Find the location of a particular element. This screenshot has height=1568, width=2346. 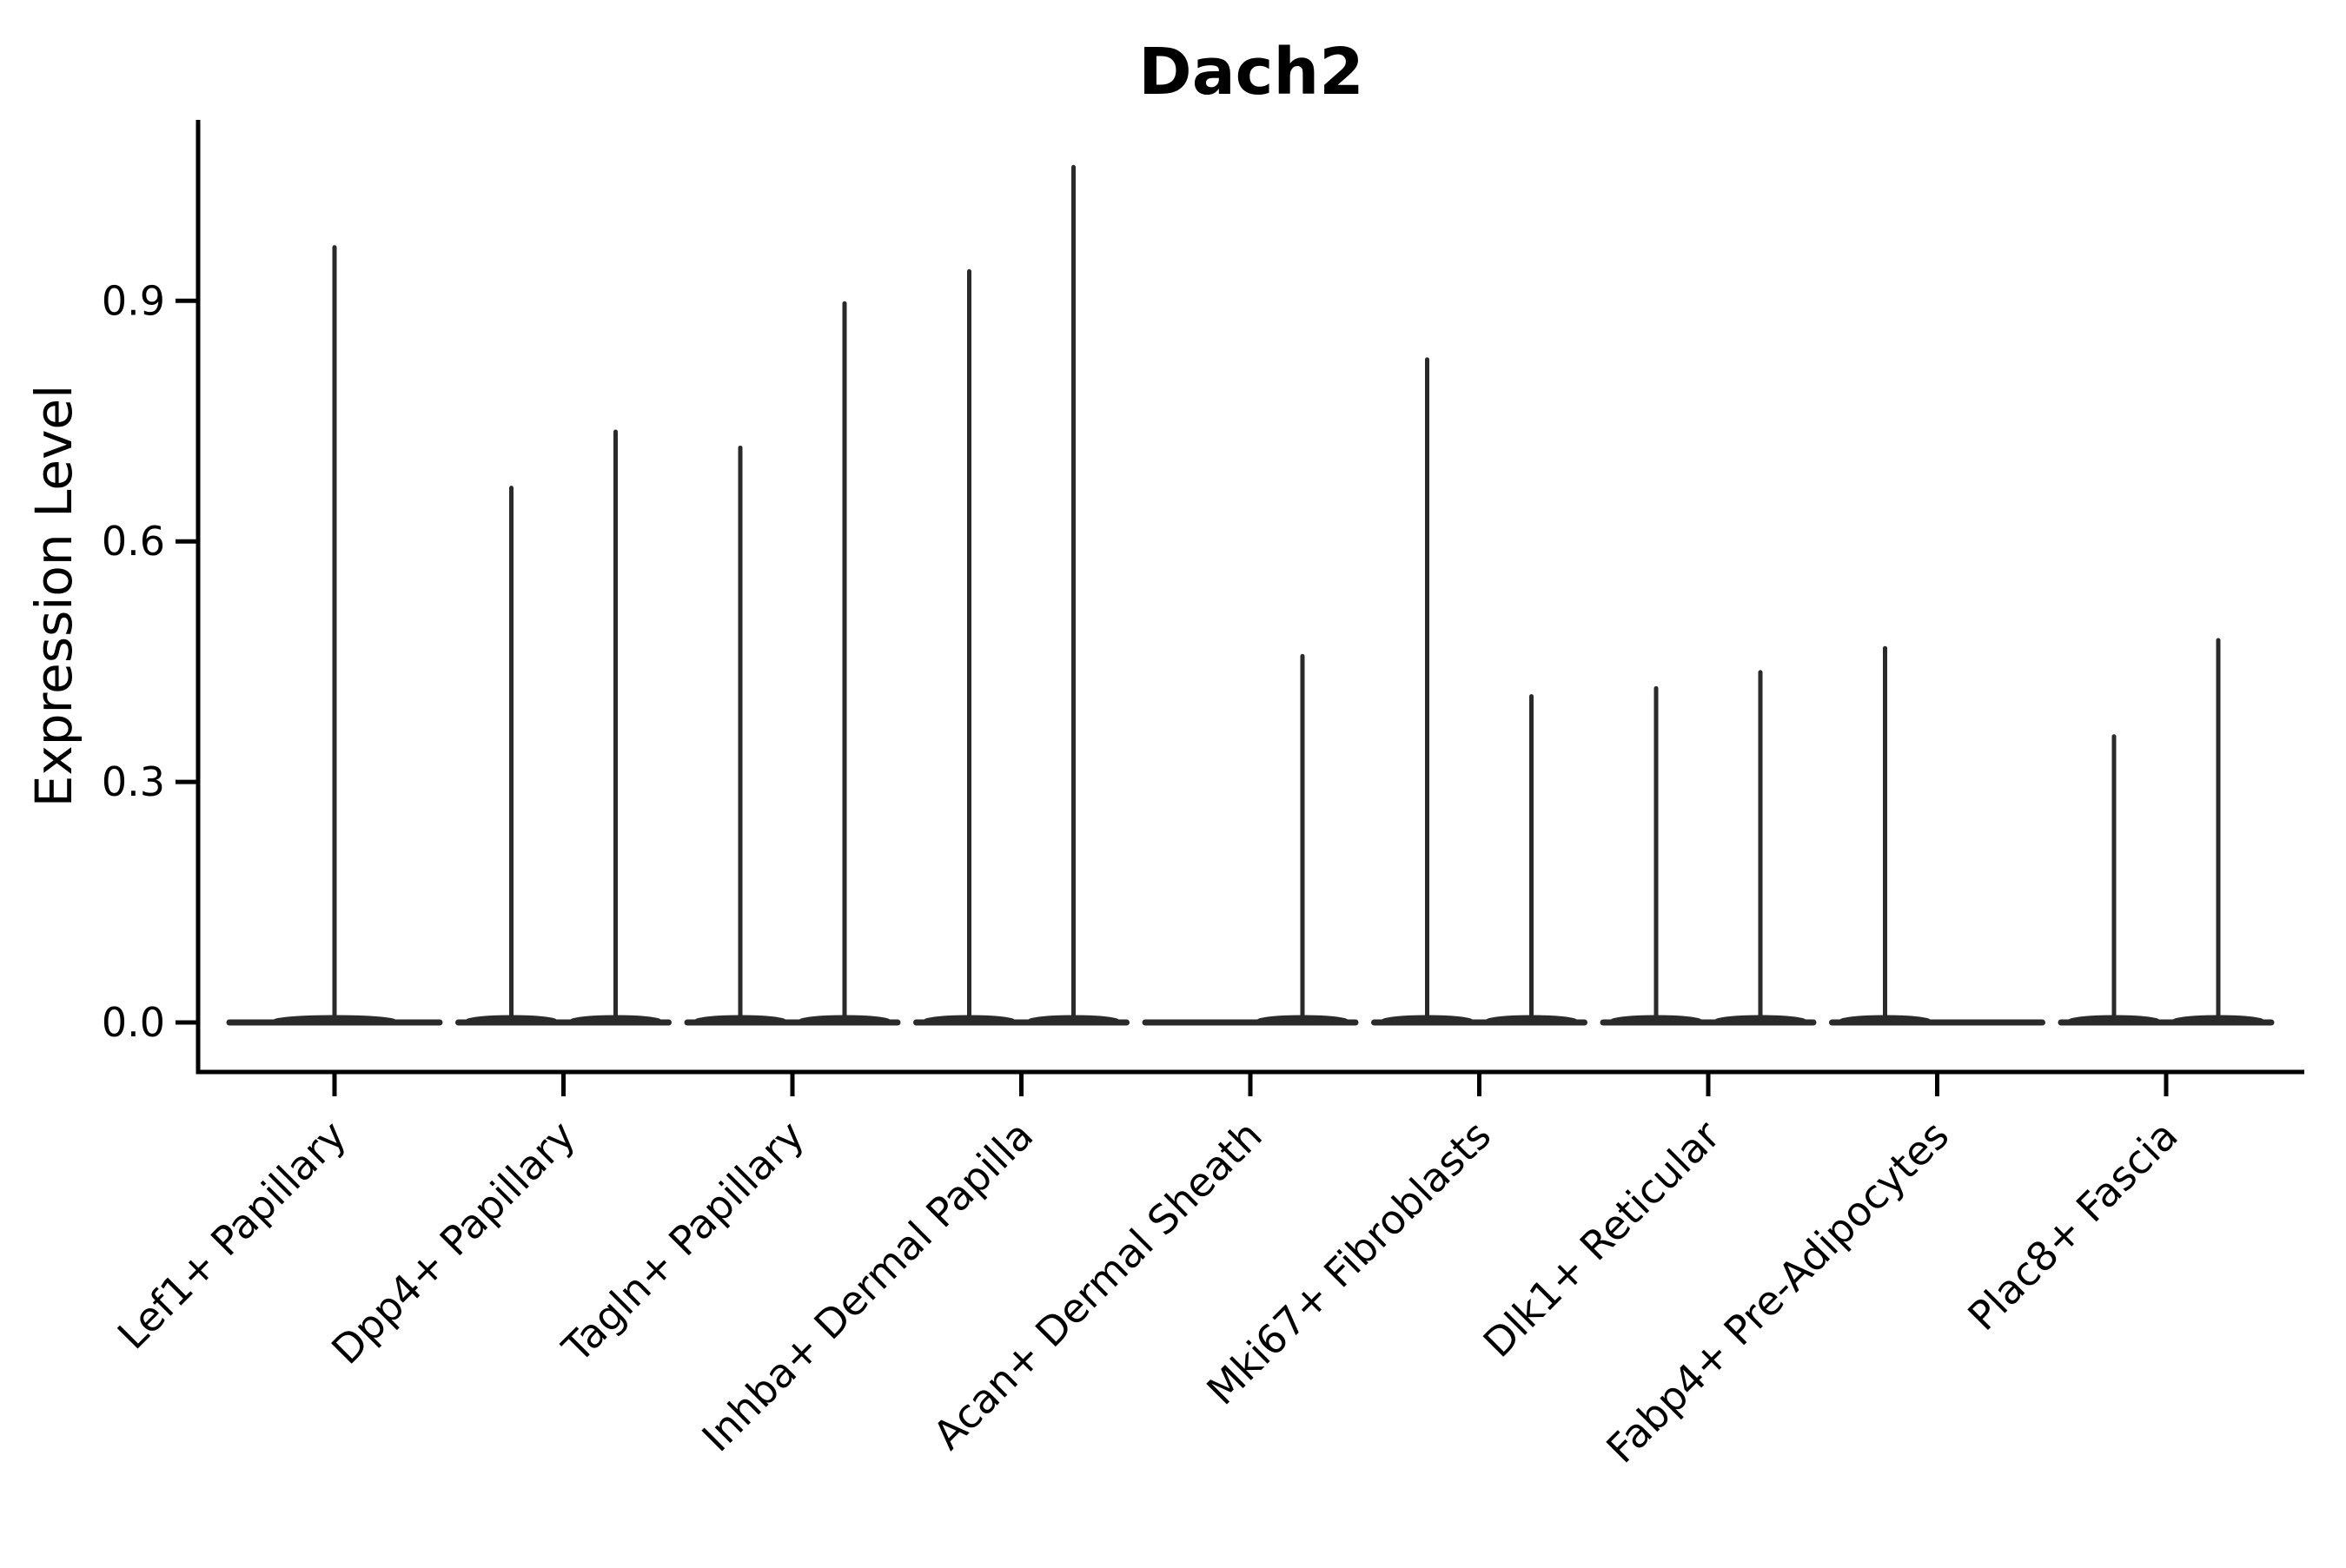

x-tick-label: Dpp4+ Papillary is located at coordinates (453, 1242).